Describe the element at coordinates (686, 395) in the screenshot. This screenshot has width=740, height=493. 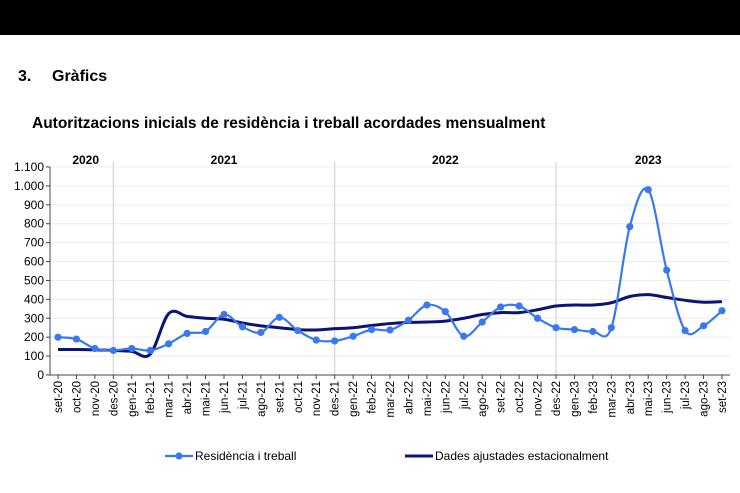
I see `x-tick-label: jul-23` at that location.